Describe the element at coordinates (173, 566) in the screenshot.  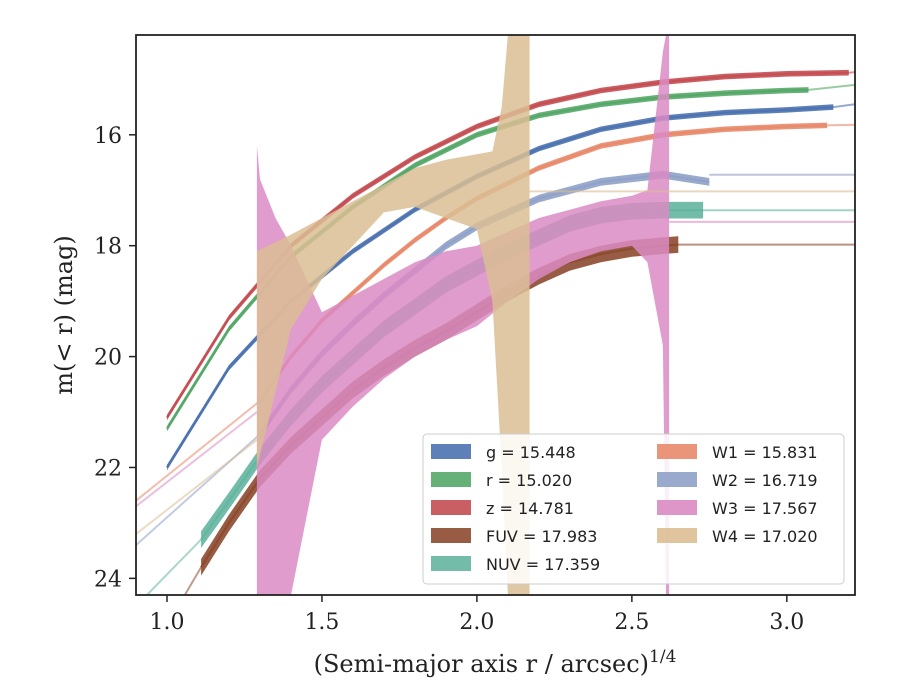
I see `series-NUV-extrapolation-inner` at that location.